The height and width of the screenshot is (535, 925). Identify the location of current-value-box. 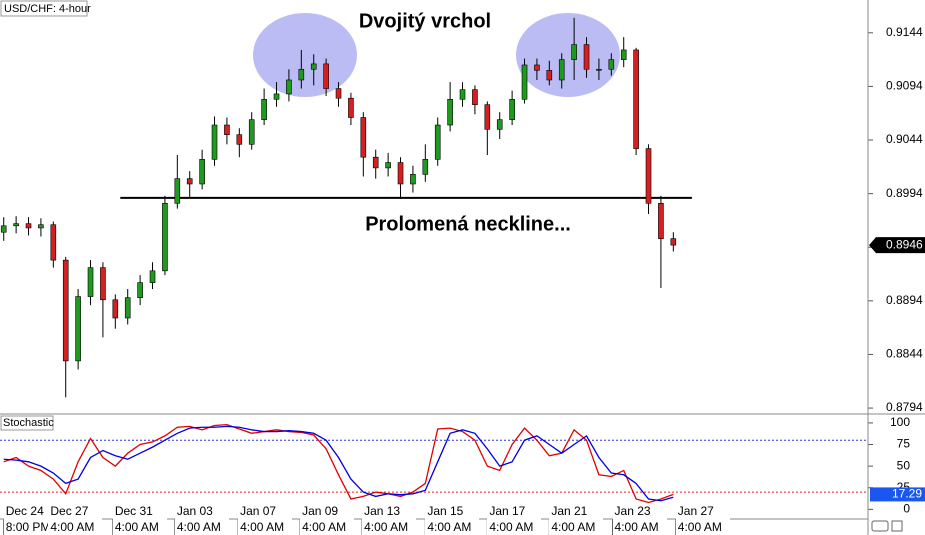
(897, 494).